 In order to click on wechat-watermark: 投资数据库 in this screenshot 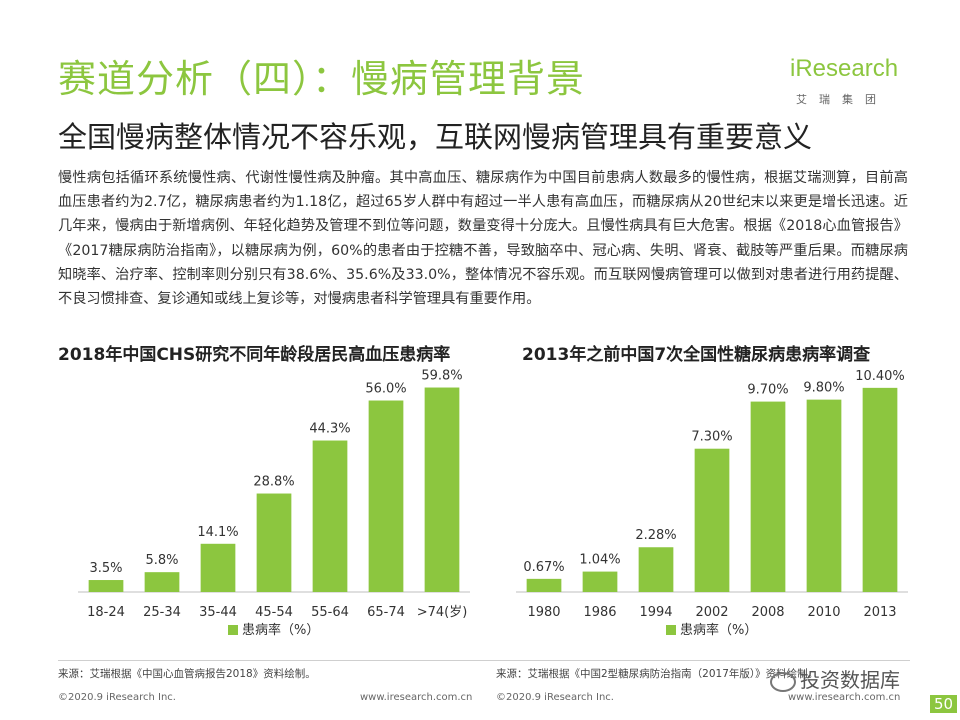, I will do `click(835, 678)`.